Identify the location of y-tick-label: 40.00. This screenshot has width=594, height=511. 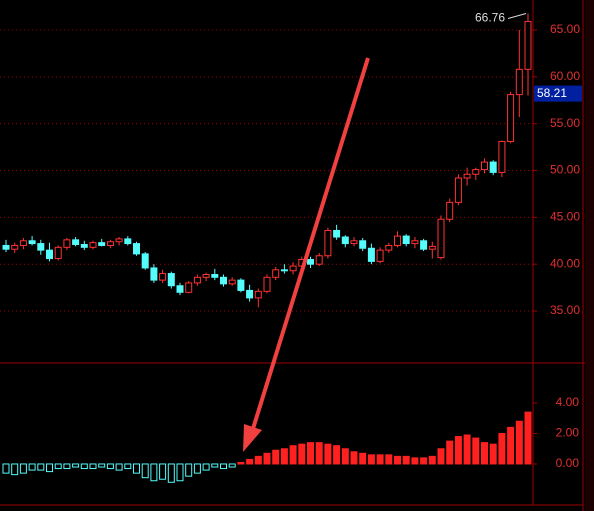
(565, 263).